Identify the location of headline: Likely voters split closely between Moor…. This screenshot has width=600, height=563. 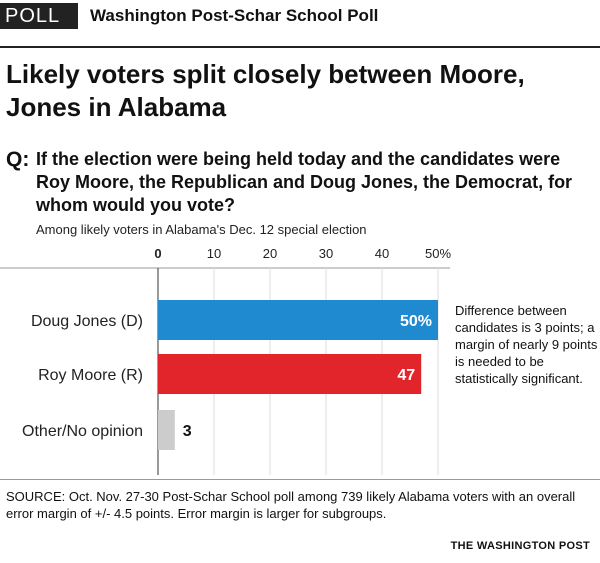
(265, 90).